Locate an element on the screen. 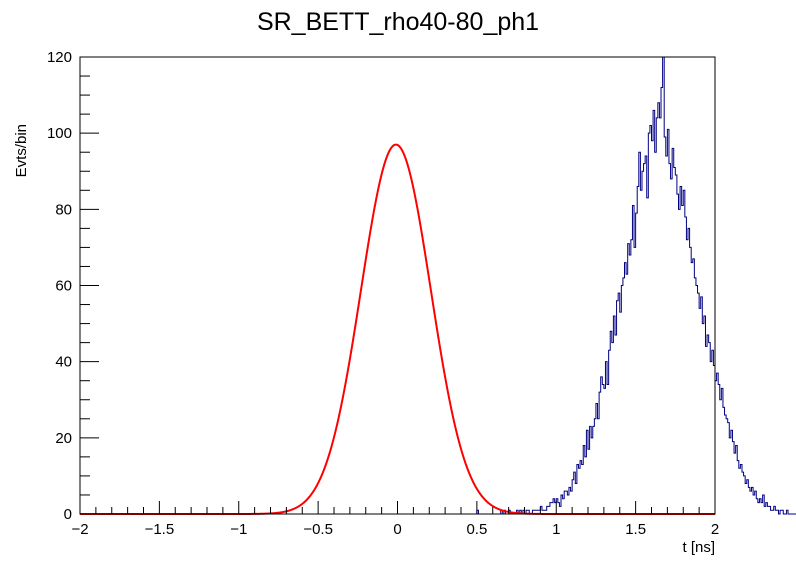 This screenshot has height=577, width=796. x-tick-label: −0.5 is located at coordinates (318, 529).